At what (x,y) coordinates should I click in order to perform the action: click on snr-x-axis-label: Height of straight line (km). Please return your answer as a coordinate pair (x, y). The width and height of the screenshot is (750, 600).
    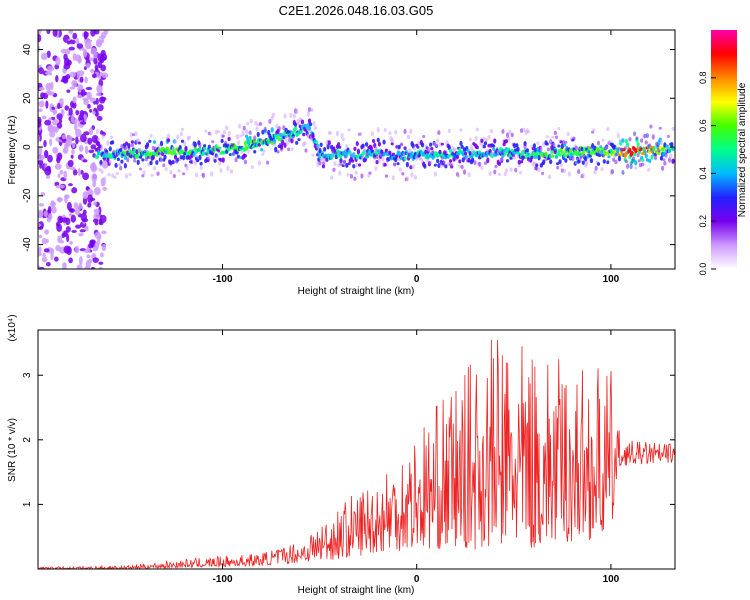
    Looking at the image, I should click on (356, 590).